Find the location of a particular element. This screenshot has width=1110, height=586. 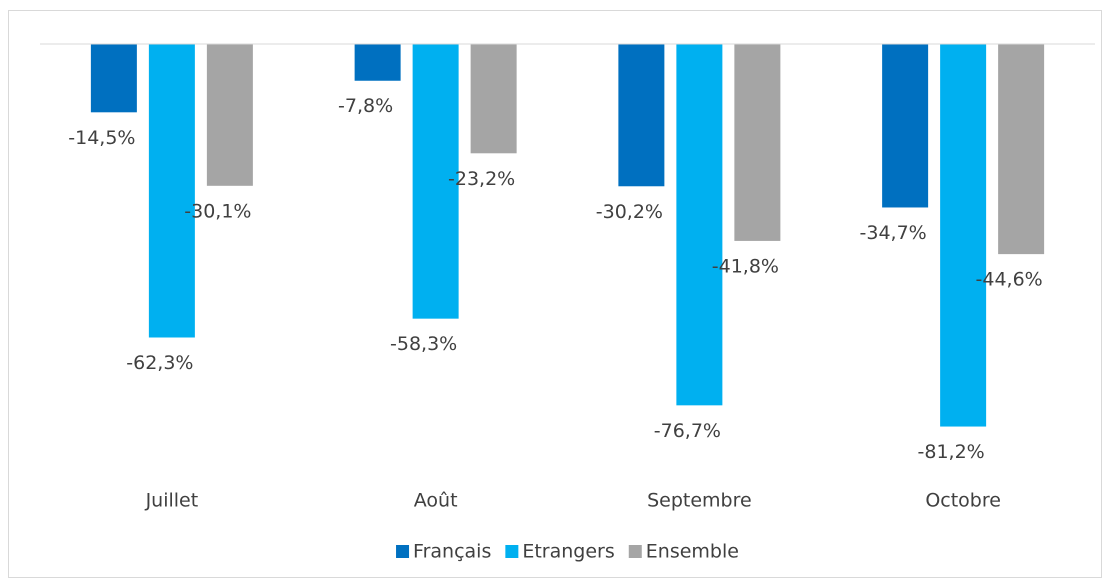

data-label: -30,1% is located at coordinates (217, 211).